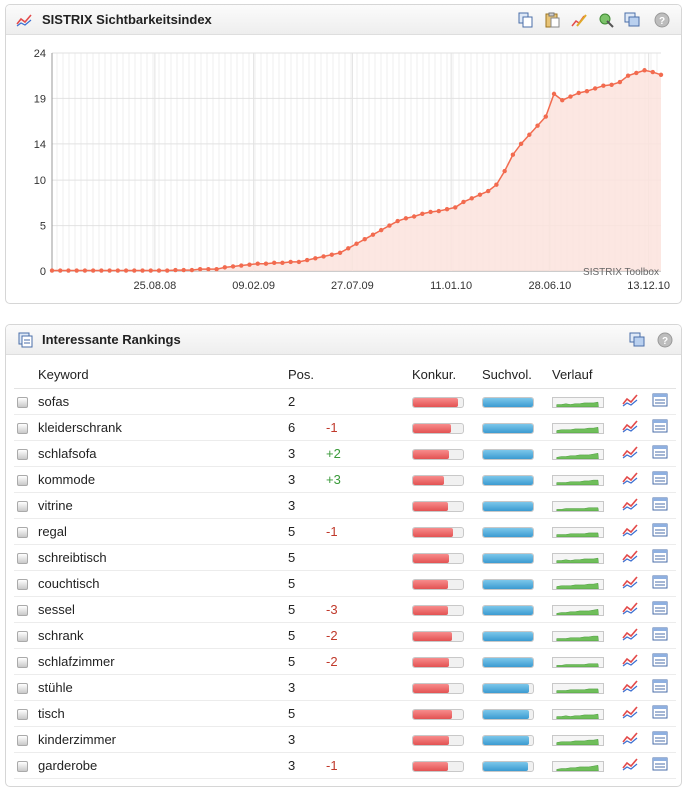 This screenshot has height=792, width=687. What do you see at coordinates (163, 713) in the screenshot?
I see `keyword-cell: tisch` at bounding box center [163, 713].